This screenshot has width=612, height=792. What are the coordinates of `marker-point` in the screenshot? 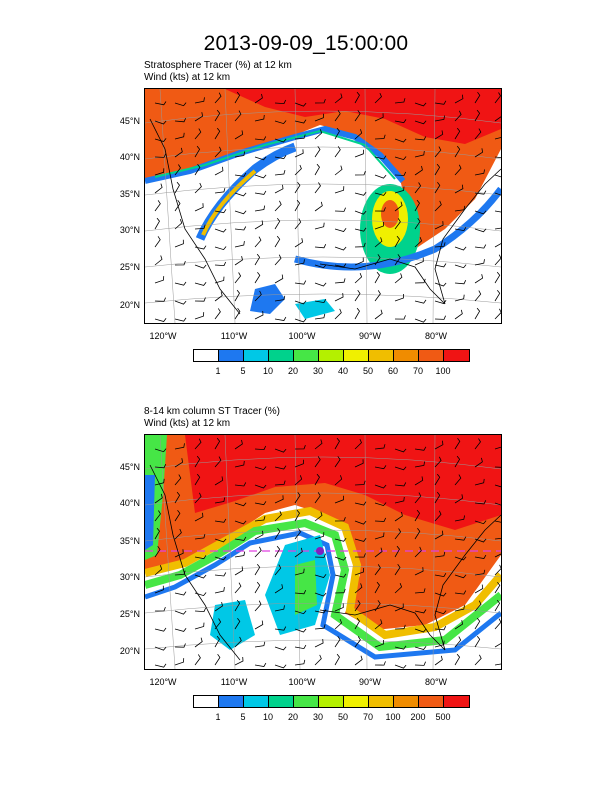 It's located at (320, 551).